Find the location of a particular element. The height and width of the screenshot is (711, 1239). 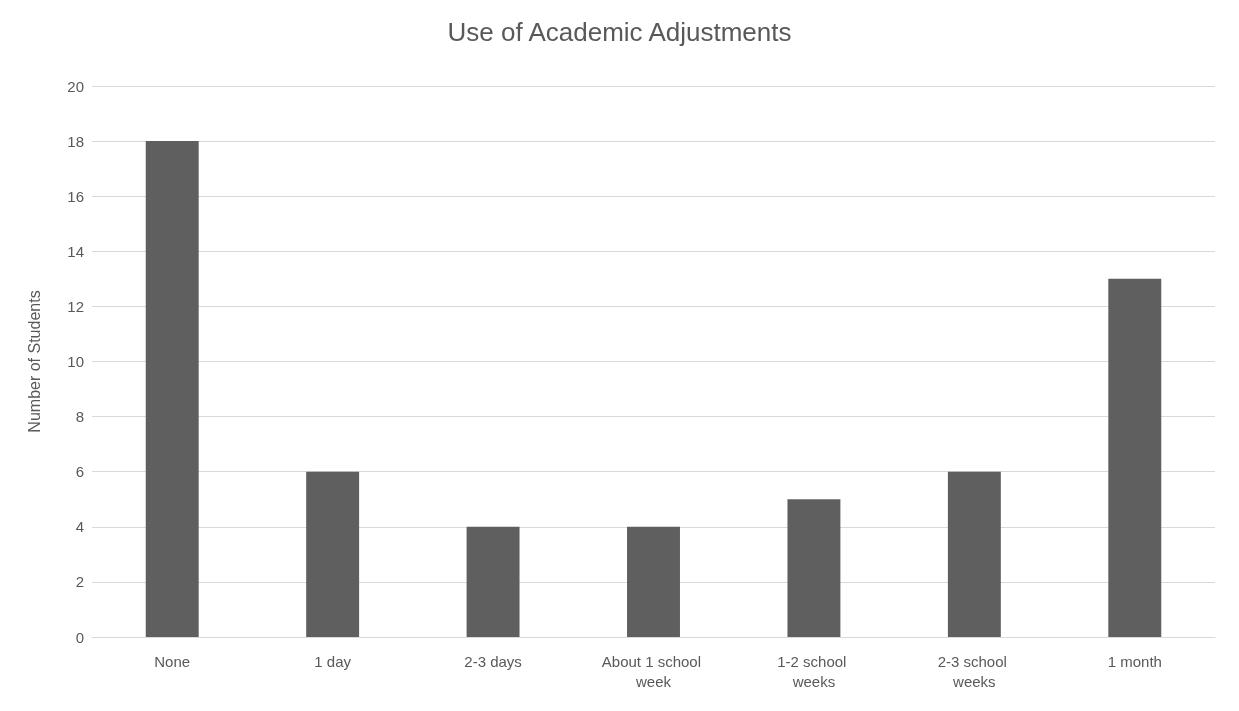

y-tick-label: 2 is located at coordinates (79, 582).